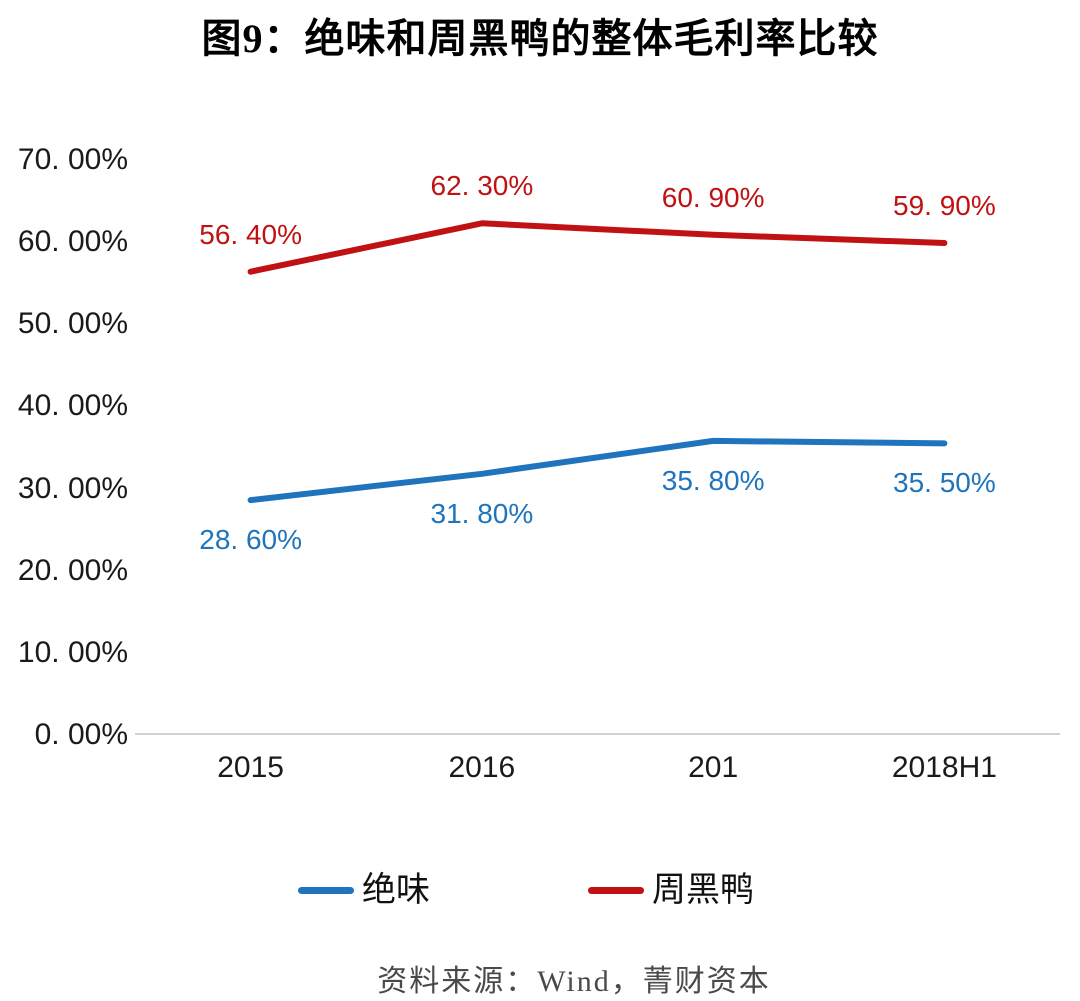 Image resolution: width=1080 pixels, height=1001 pixels. I want to click on data-label: 56. 40%, so click(250, 234).